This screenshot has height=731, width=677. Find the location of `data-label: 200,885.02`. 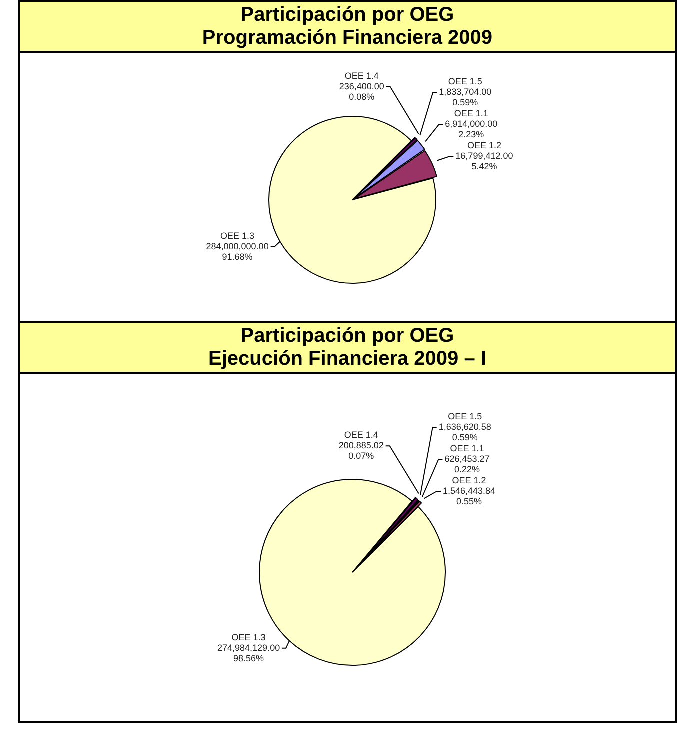

data-label: 200,885.02 is located at coordinates (361, 445).